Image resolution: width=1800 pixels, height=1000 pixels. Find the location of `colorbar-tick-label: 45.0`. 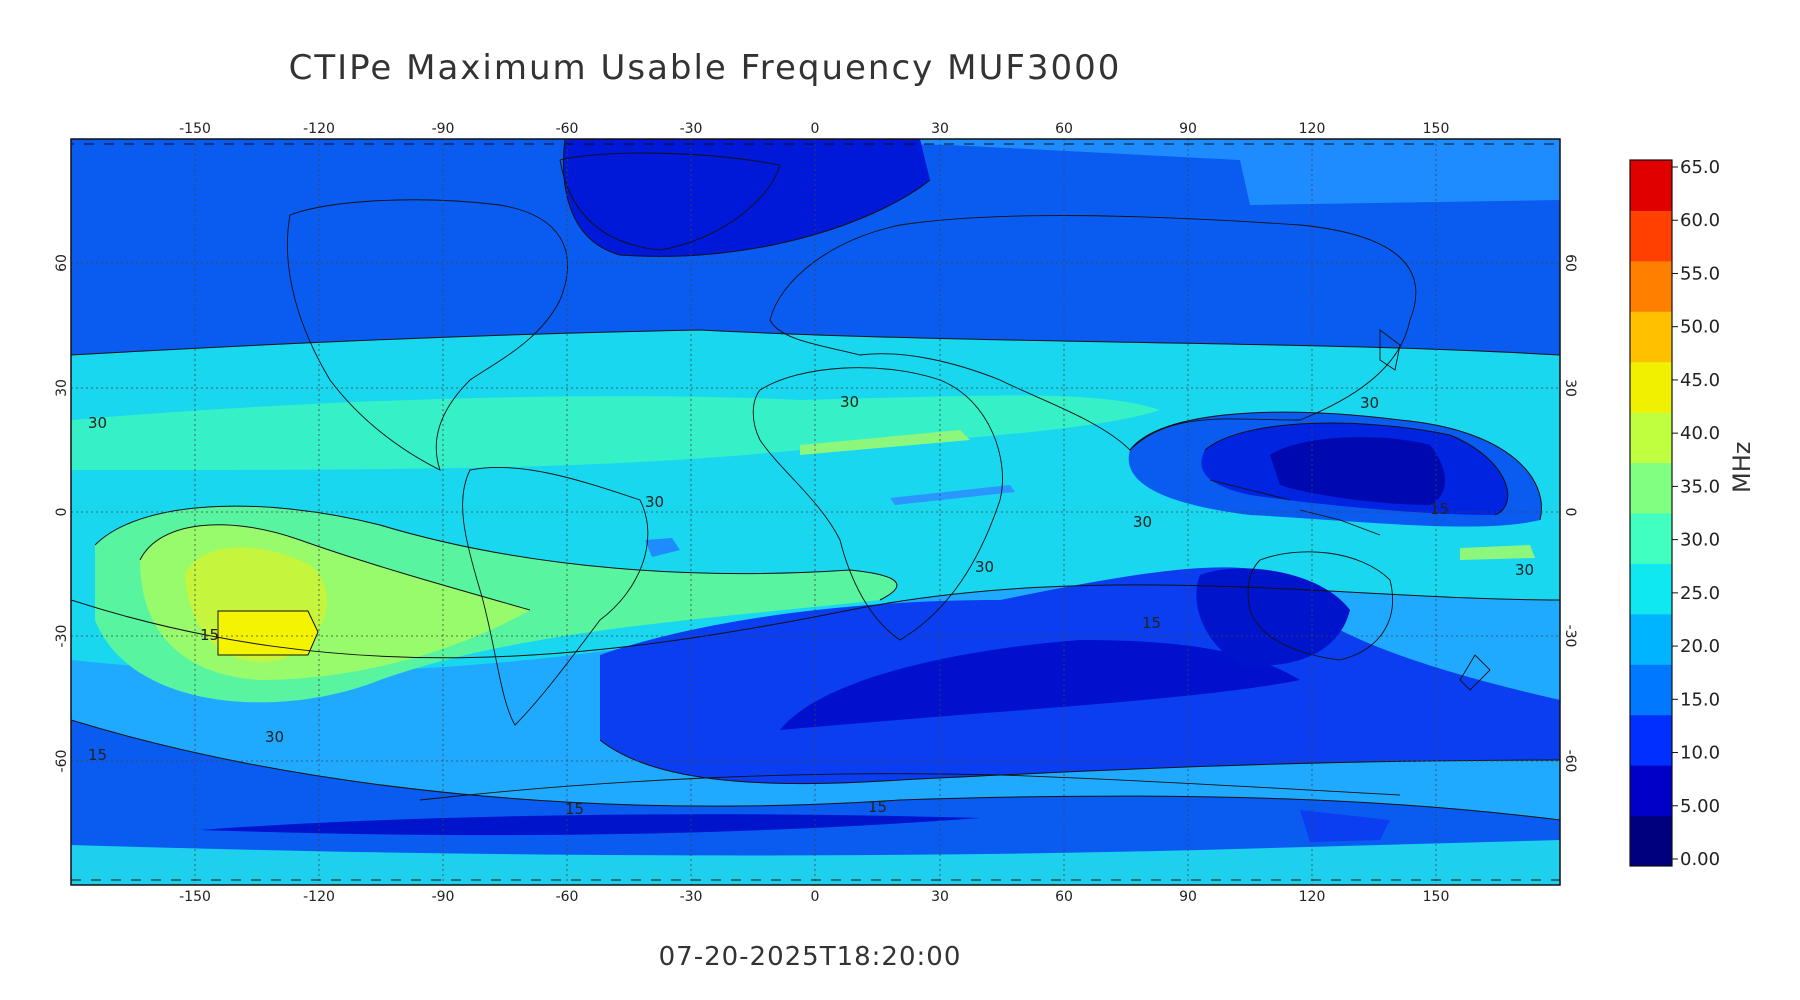

colorbar-tick-label: 45.0 is located at coordinates (1700, 380).